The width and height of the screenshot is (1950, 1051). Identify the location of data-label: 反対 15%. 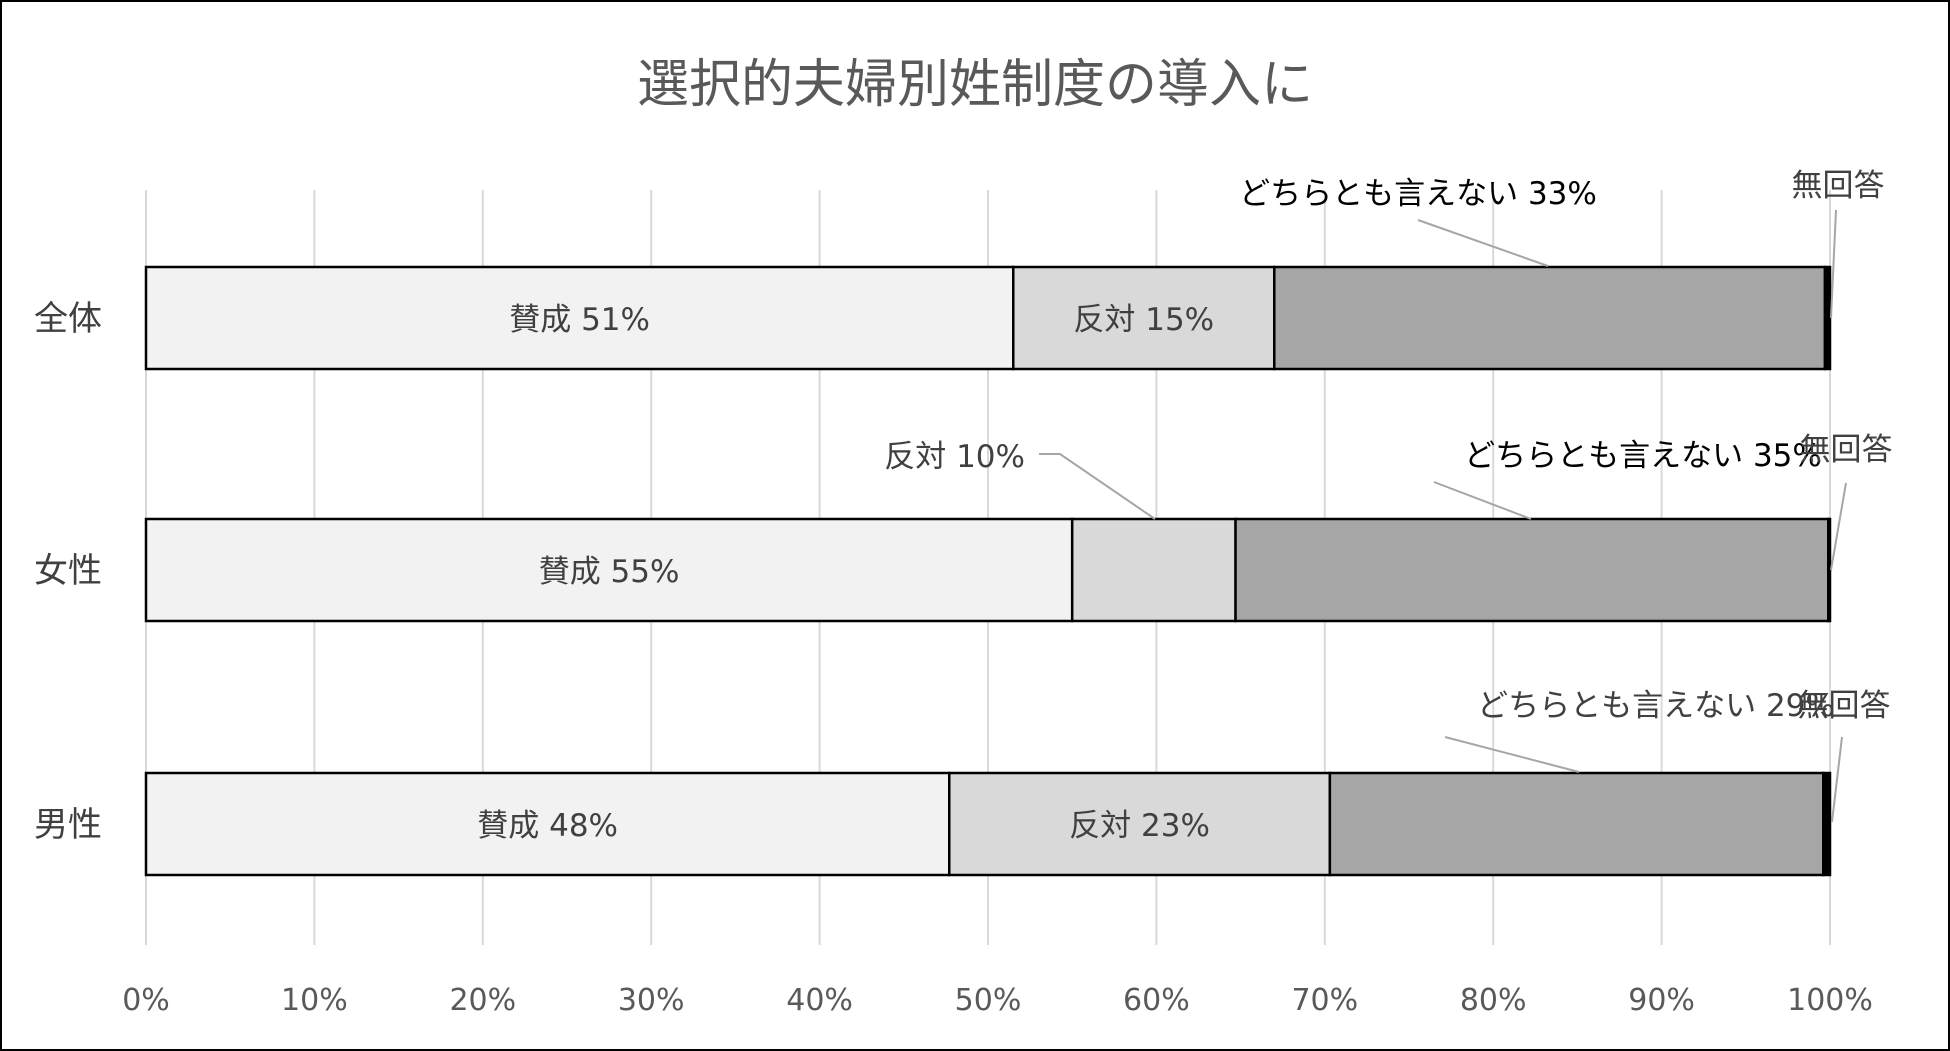
(1143, 320).